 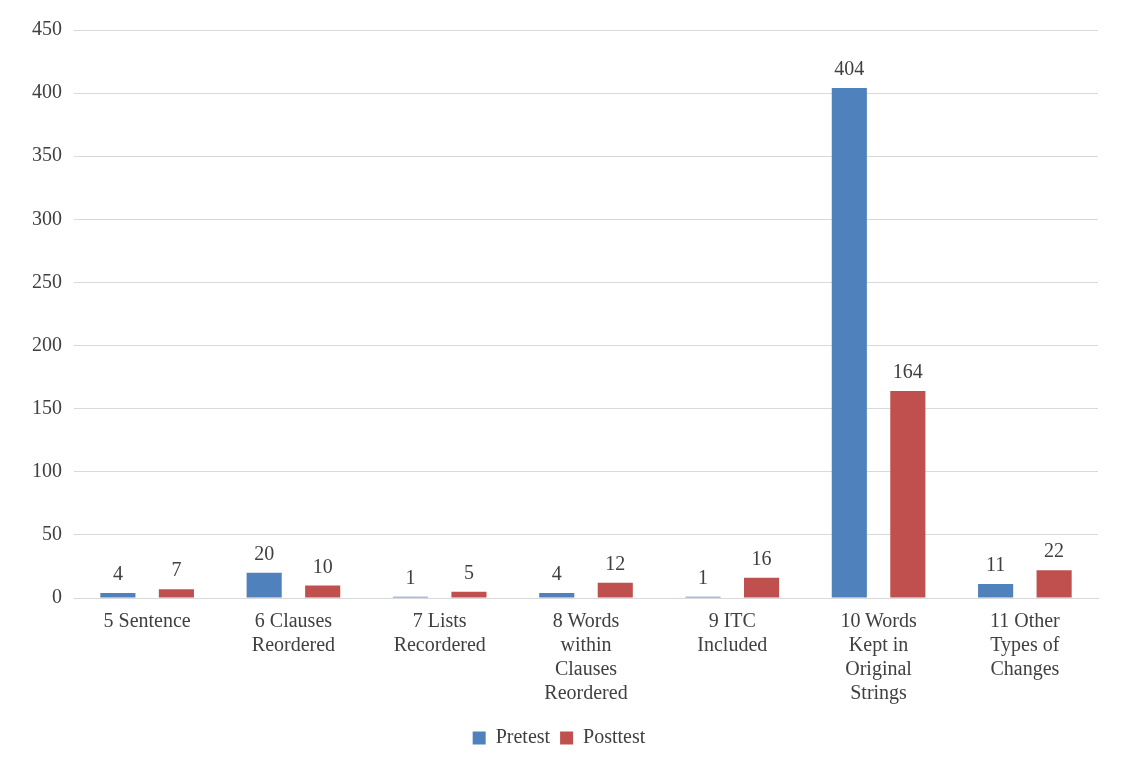 I want to click on x-tick-label: 5 Sentence, so click(x=147, y=620).